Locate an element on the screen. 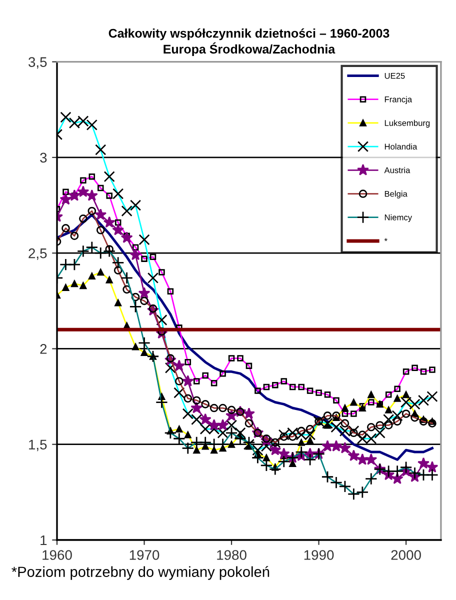 This screenshot has height=600, width=456. y-tick-label: 2,5 is located at coordinates (37, 254).